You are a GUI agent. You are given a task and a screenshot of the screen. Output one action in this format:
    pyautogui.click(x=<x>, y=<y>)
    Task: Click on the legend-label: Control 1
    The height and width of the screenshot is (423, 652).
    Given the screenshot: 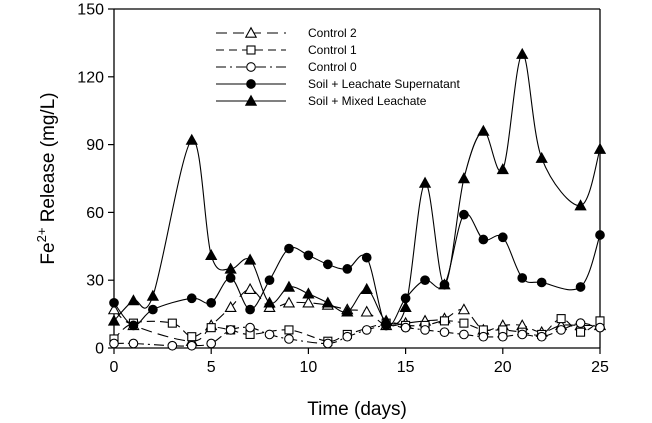 What is the action you would take?
    pyautogui.click(x=332, y=50)
    